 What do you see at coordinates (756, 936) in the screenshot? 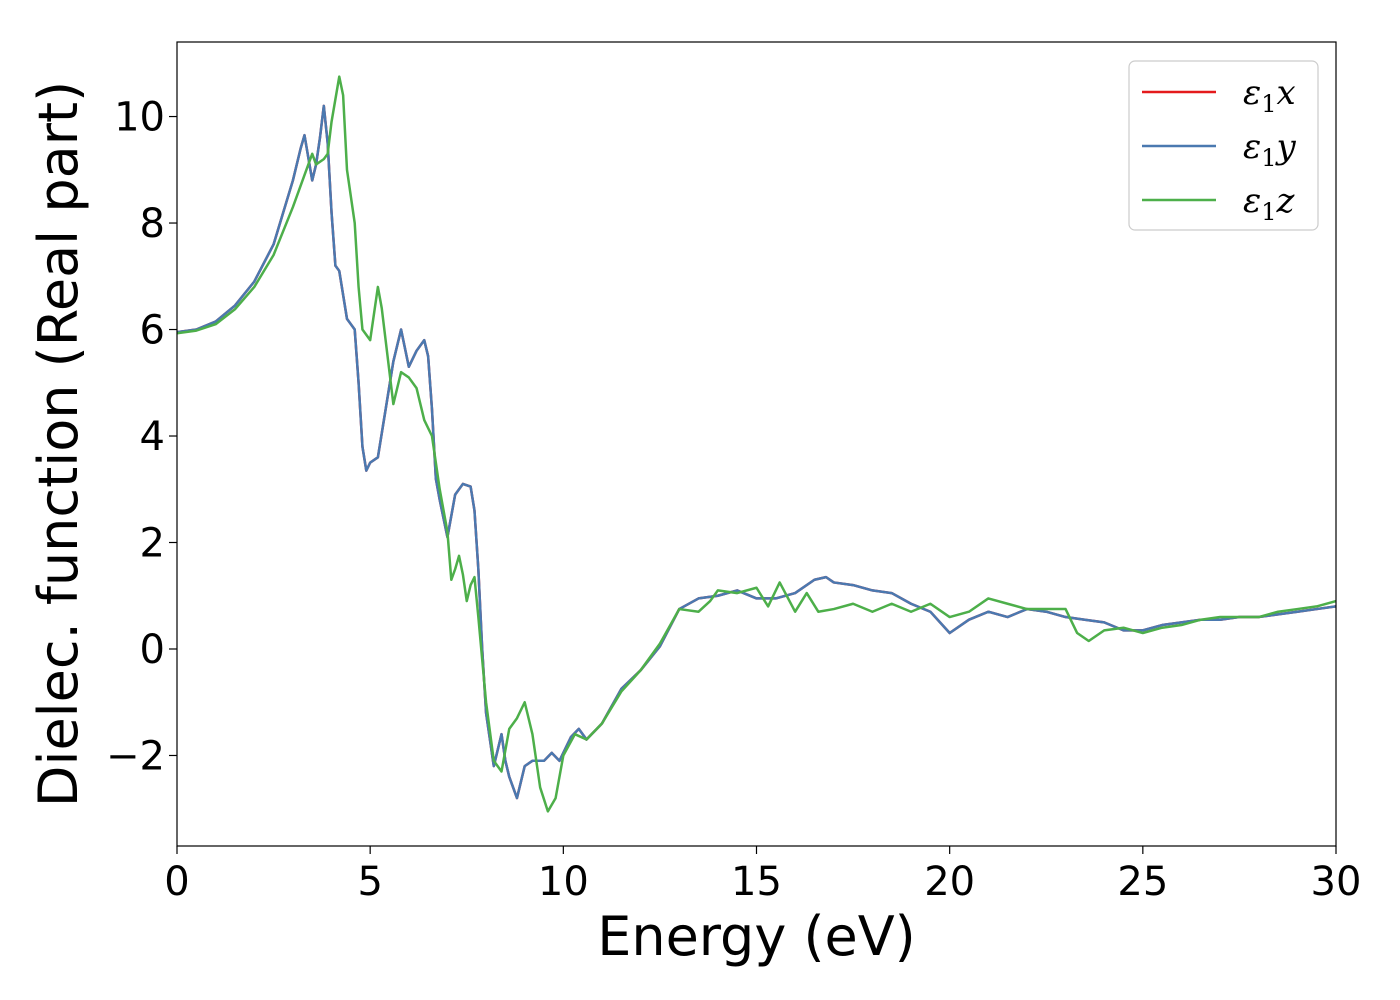
I see `x-axis-title: Energy (eV)` at bounding box center [756, 936].